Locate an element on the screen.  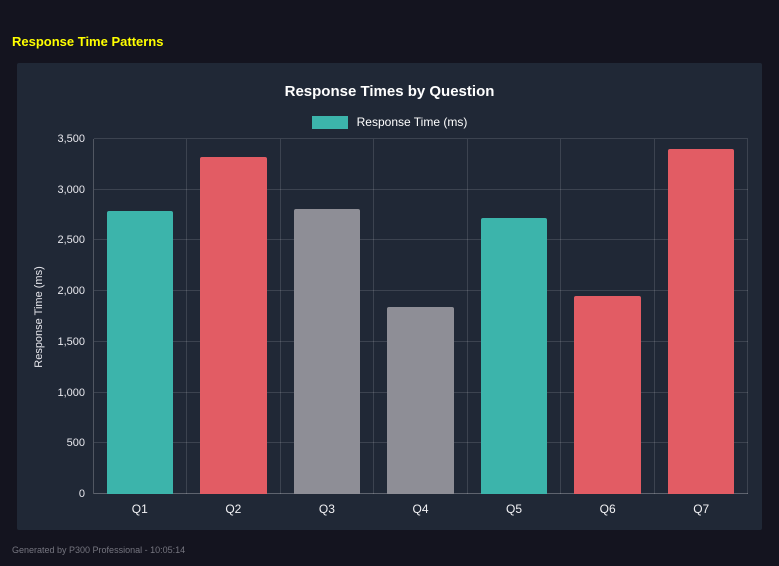
category-cell-q6 is located at coordinates (608, 316).